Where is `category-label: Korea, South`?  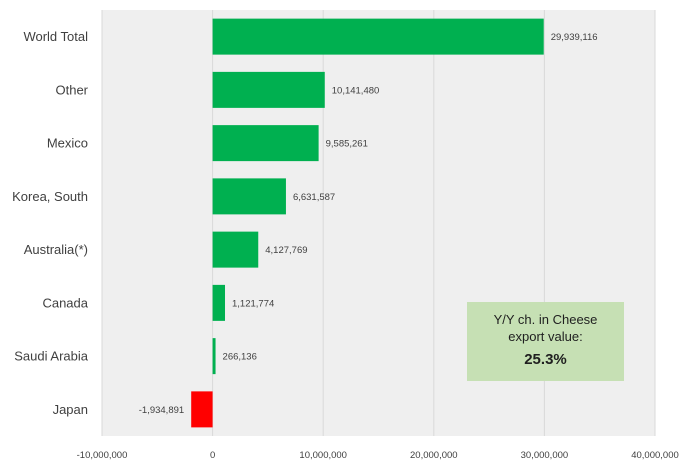 category-label: Korea, South is located at coordinates (50, 196).